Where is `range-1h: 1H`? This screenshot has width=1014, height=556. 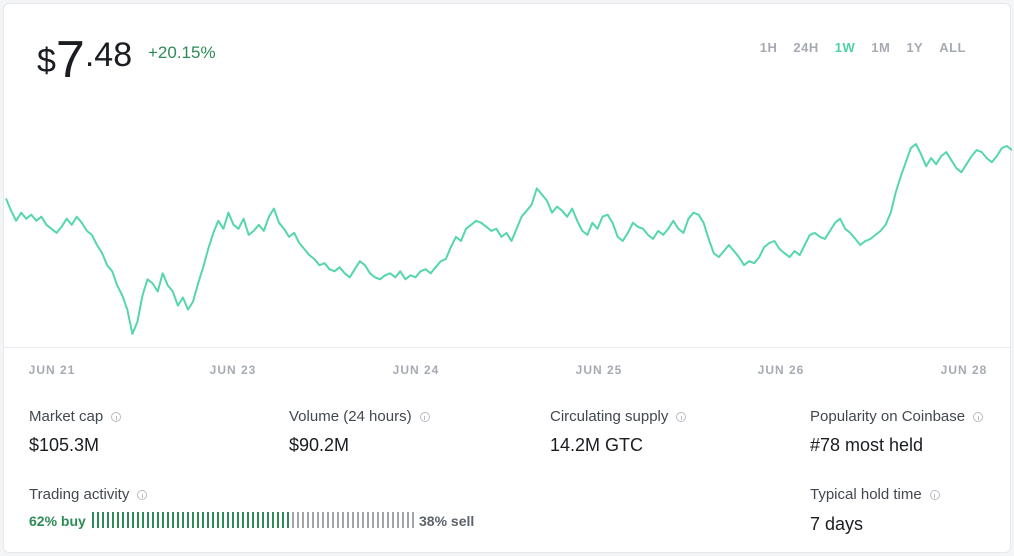
range-1h: 1H is located at coordinates (768, 47).